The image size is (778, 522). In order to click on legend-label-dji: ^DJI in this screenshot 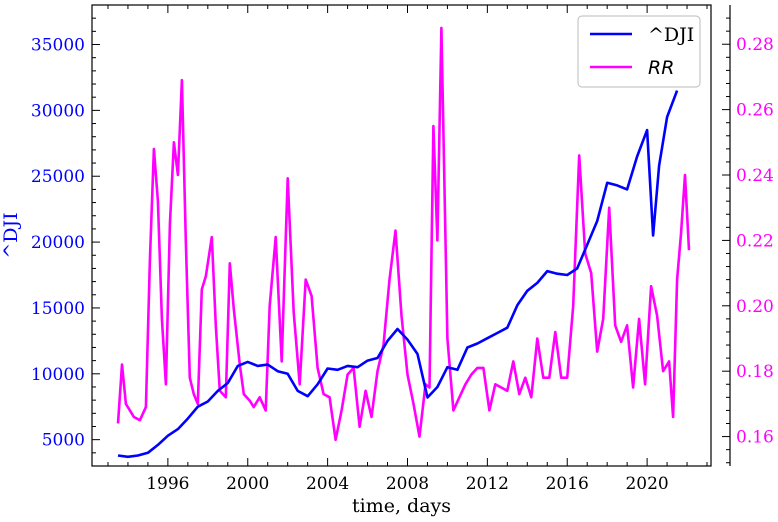, I will do `click(671, 35)`.